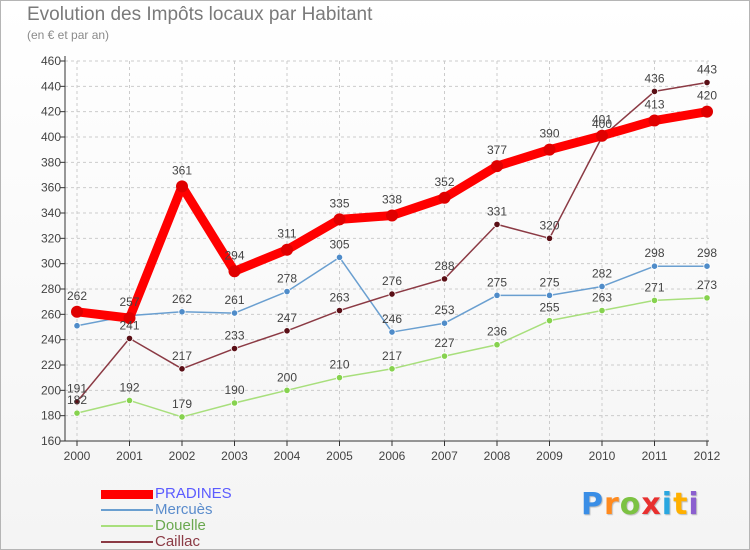  What do you see at coordinates (287, 456) in the screenshot?
I see `x-tick-label: 2004` at bounding box center [287, 456].